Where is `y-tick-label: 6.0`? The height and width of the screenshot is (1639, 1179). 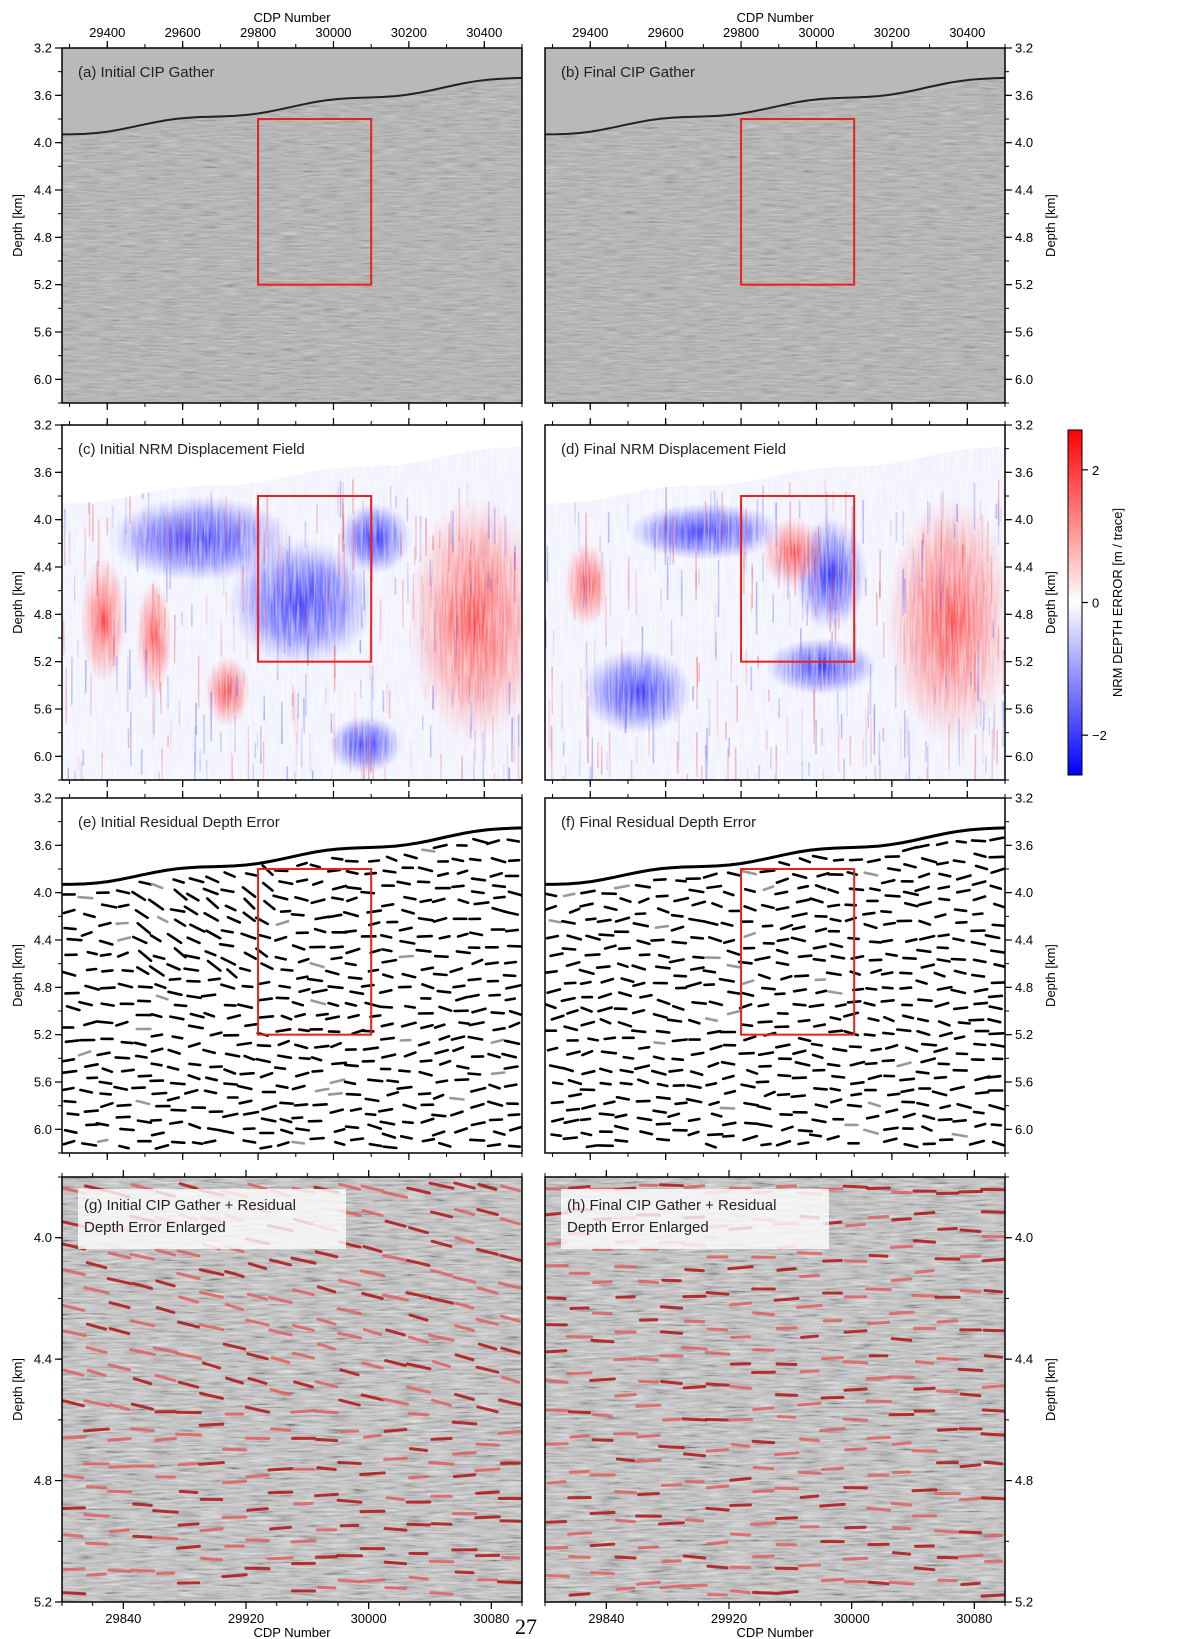 y-tick-label: 6.0 is located at coordinates (1024, 756).